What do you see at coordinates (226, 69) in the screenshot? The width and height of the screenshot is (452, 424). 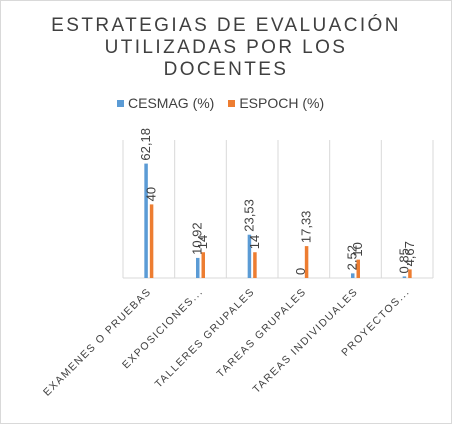 I see `chart-title-line-3: DOCENTES` at bounding box center [226, 69].